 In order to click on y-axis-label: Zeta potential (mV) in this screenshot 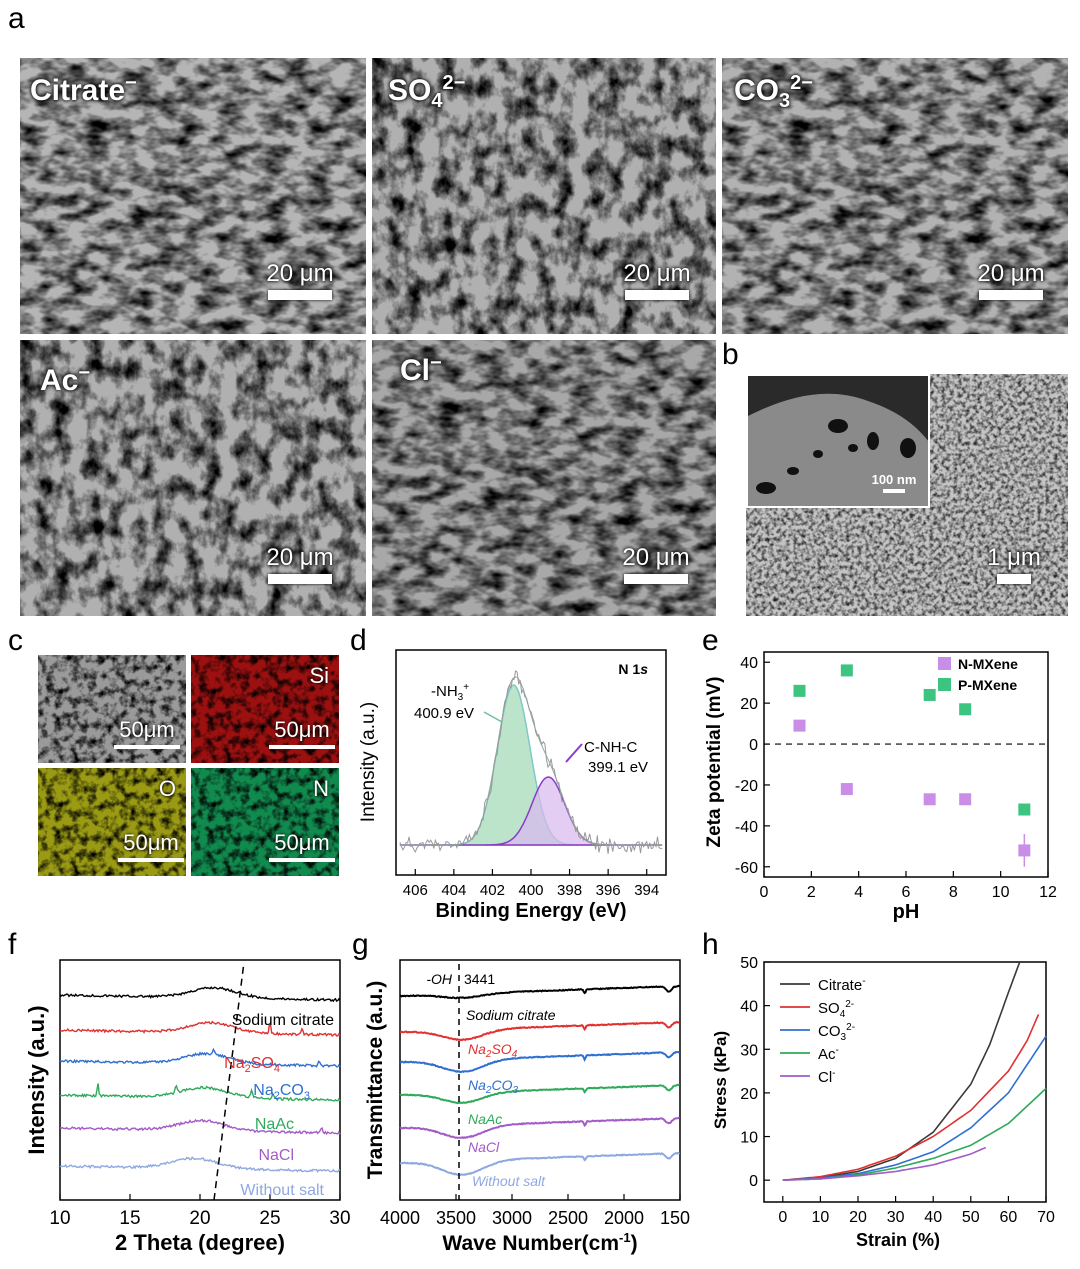, I will do `click(714, 761)`.